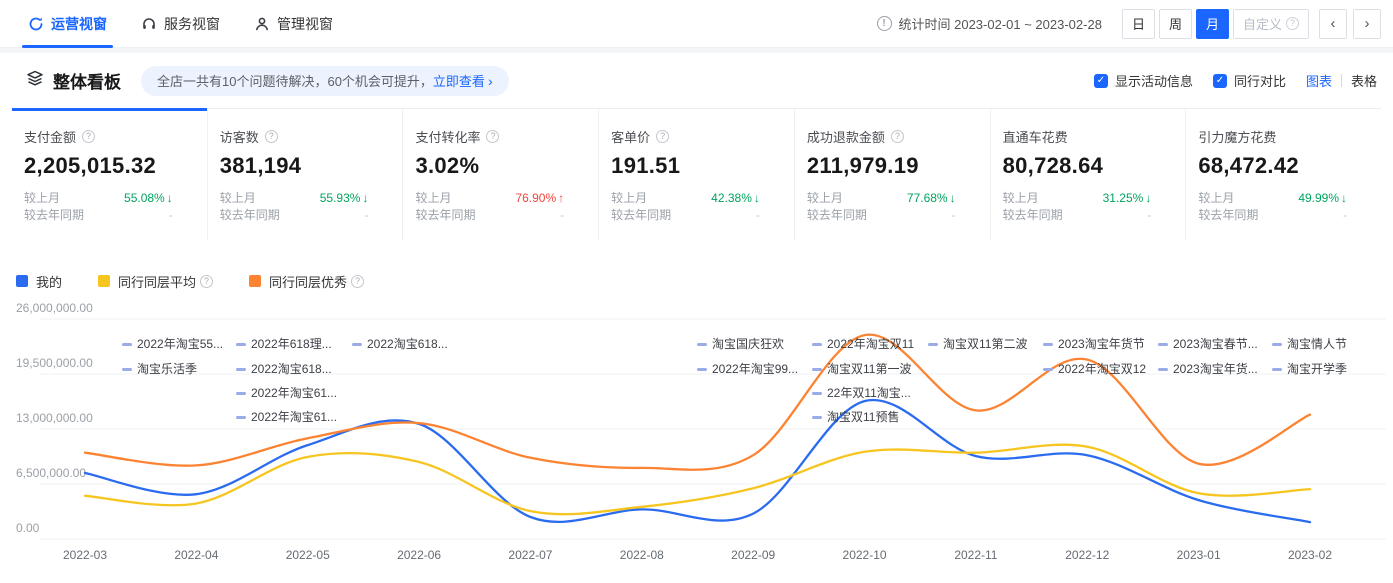  I want to click on kpi-title: 直通车花费, so click(1035, 137).